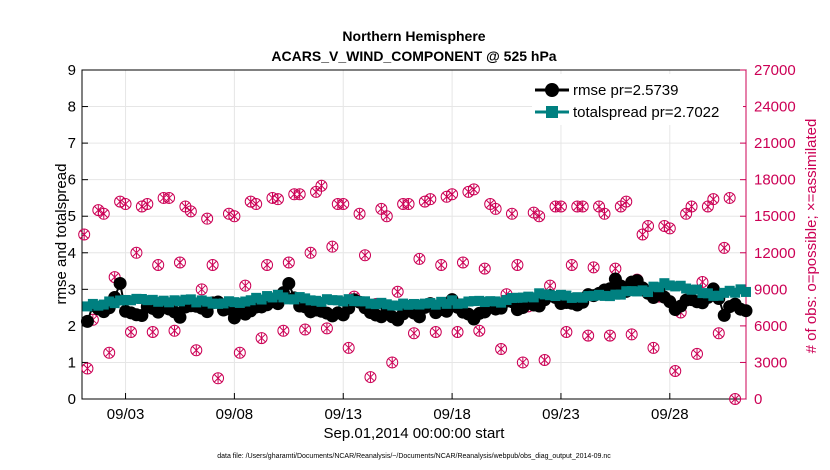 Image resolution: width=830 pixels, height=470 pixels. What do you see at coordinates (72, 180) in the screenshot?
I see `y-tick-label-left: 6` at bounding box center [72, 180].